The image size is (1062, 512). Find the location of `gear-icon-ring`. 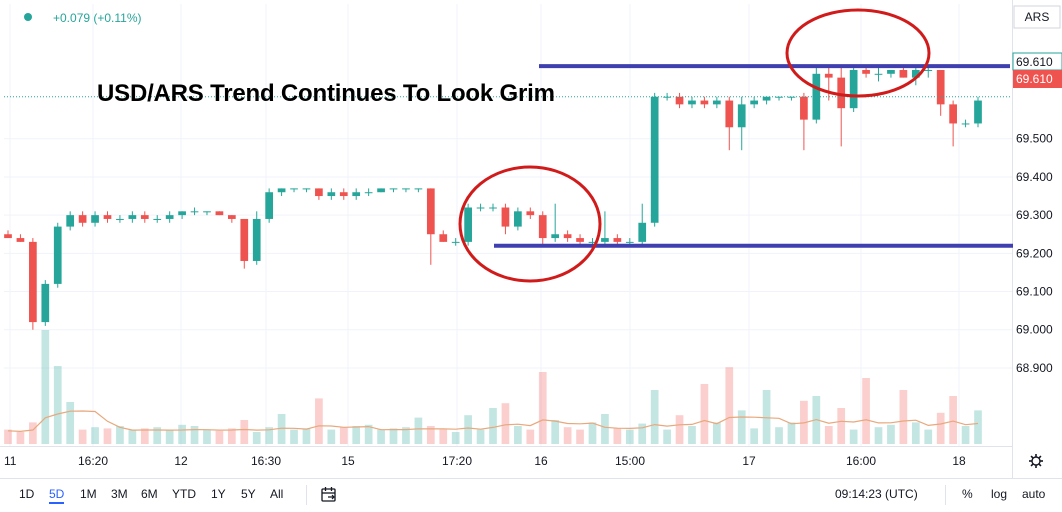

gear-icon-ring is located at coordinates (1036, 461).